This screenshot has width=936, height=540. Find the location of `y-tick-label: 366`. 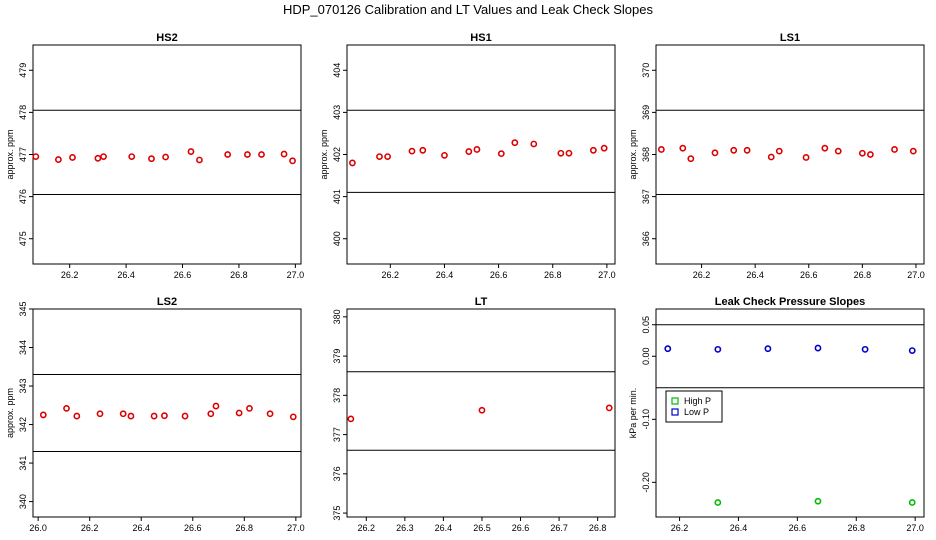

y-tick-label: 366 is located at coordinates (646, 238).